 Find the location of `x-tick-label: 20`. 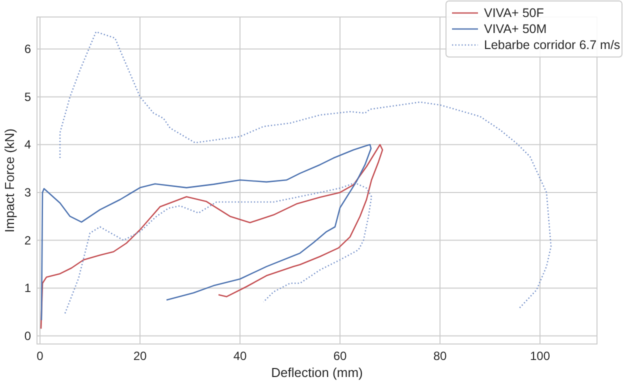

x-tick-label: 20 is located at coordinates (140, 356).